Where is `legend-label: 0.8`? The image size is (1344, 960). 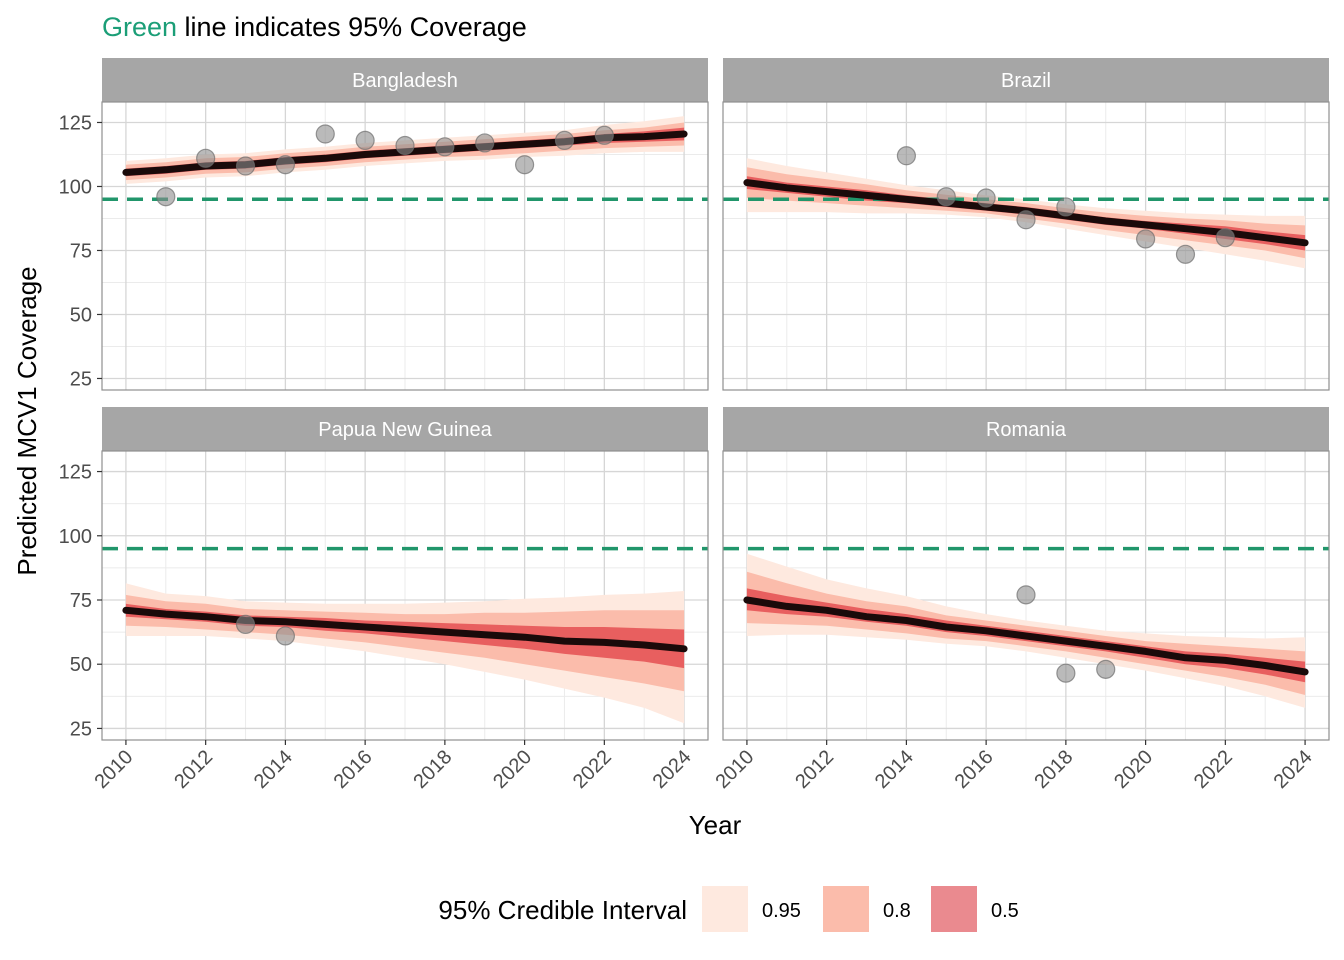 legend-label: 0.8 is located at coordinates (897, 911).